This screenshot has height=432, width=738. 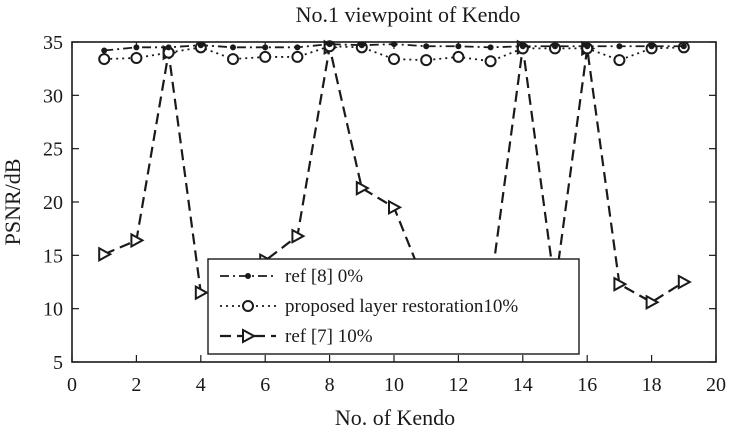 I want to click on y-tick-label: 25, so click(x=53, y=150).